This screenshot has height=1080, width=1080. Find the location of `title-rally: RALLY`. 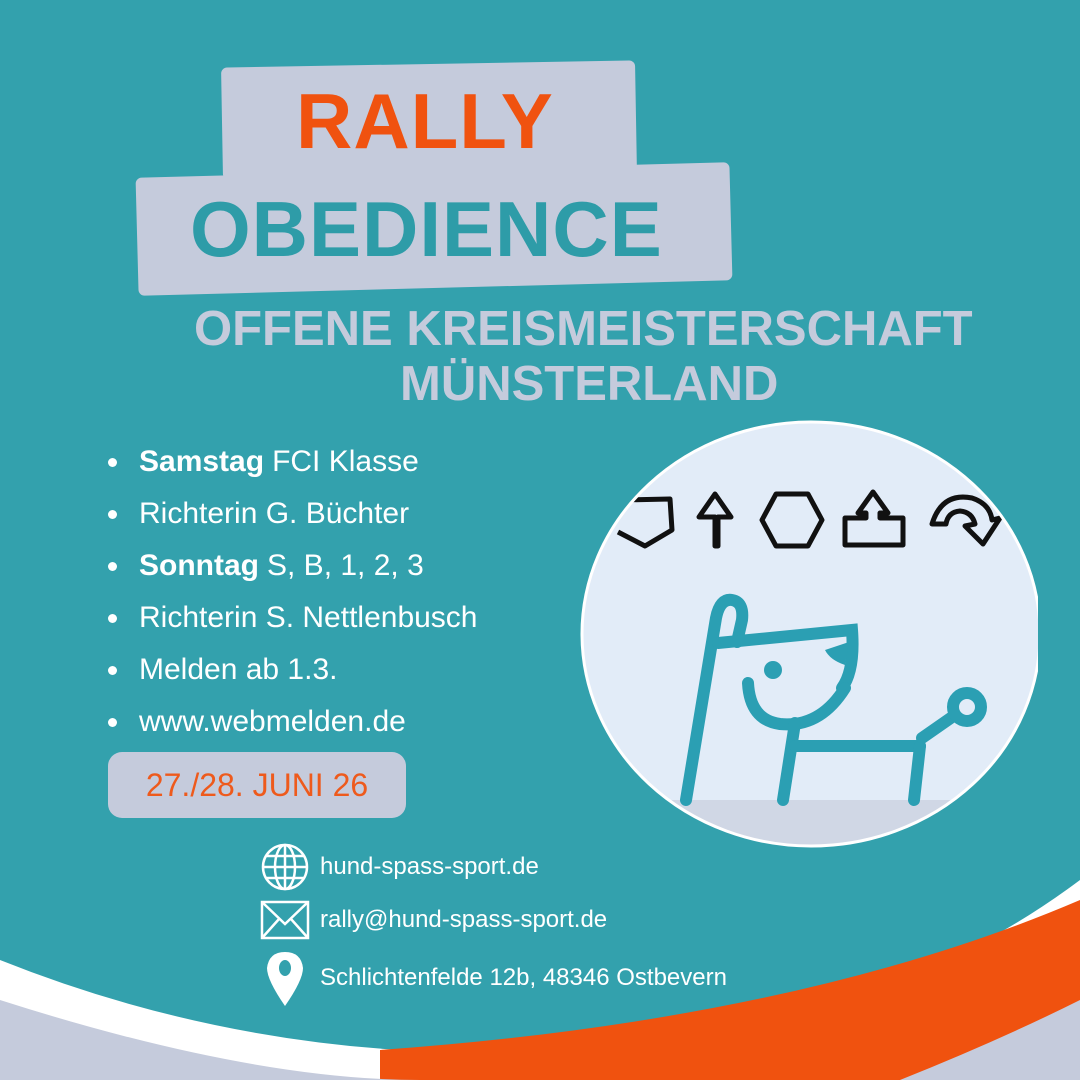

title-rally: RALLY is located at coordinates (425, 121).